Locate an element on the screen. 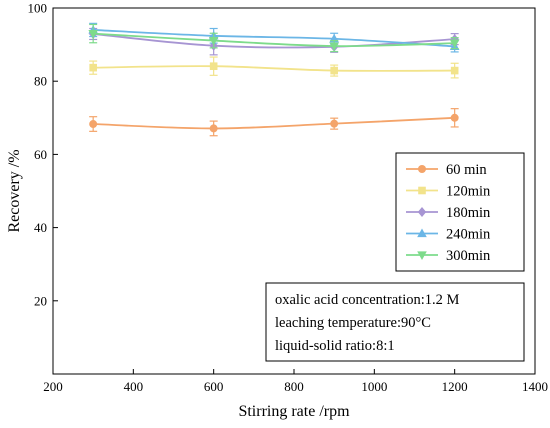 This screenshot has height=428, width=550. annotation-line: leaching temperature:90°C is located at coordinates (353, 323).